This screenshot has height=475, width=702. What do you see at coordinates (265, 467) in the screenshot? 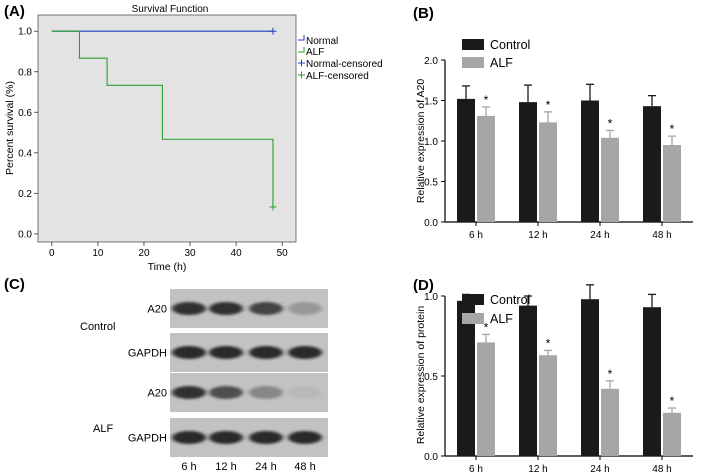
I see `blot-lane-label: 24 h` at bounding box center [265, 467].